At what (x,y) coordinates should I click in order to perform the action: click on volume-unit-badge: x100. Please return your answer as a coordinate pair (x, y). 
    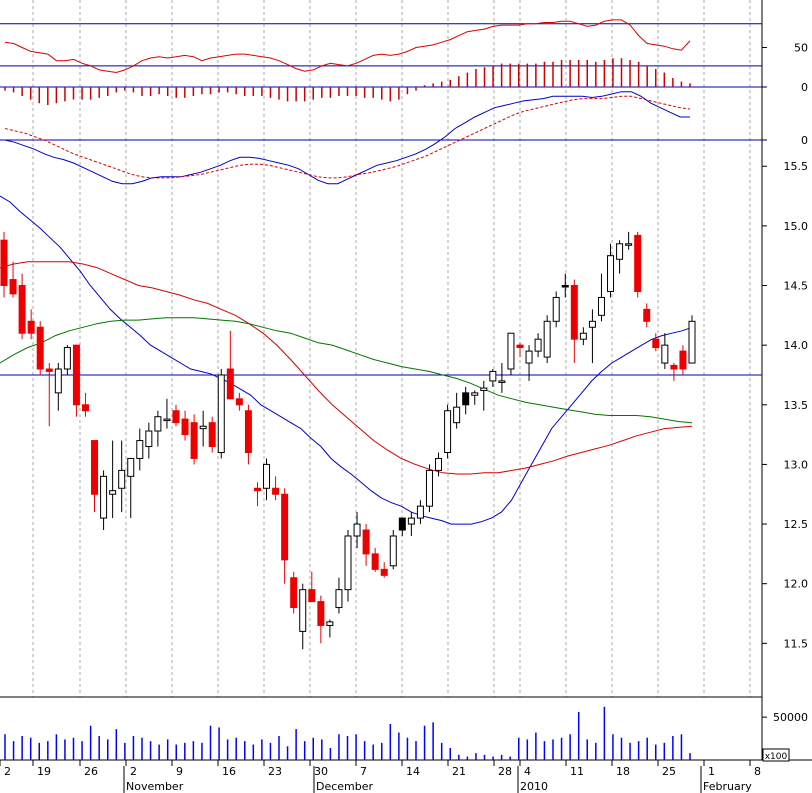
    Looking at the image, I should click on (776, 755).